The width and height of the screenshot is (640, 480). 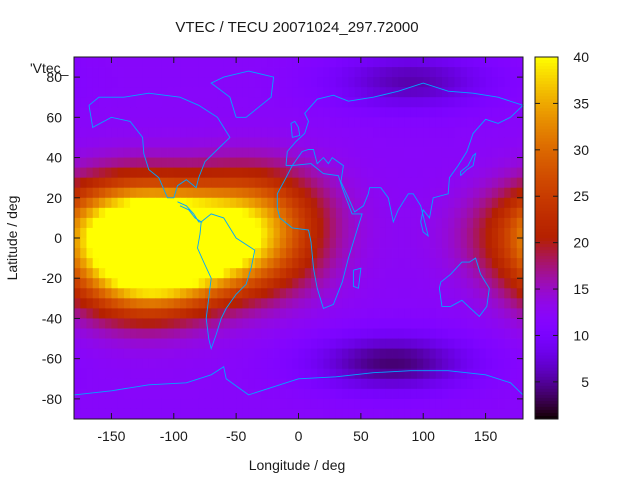 I want to click on colorbar-tick-label: 20, so click(x=581, y=243).